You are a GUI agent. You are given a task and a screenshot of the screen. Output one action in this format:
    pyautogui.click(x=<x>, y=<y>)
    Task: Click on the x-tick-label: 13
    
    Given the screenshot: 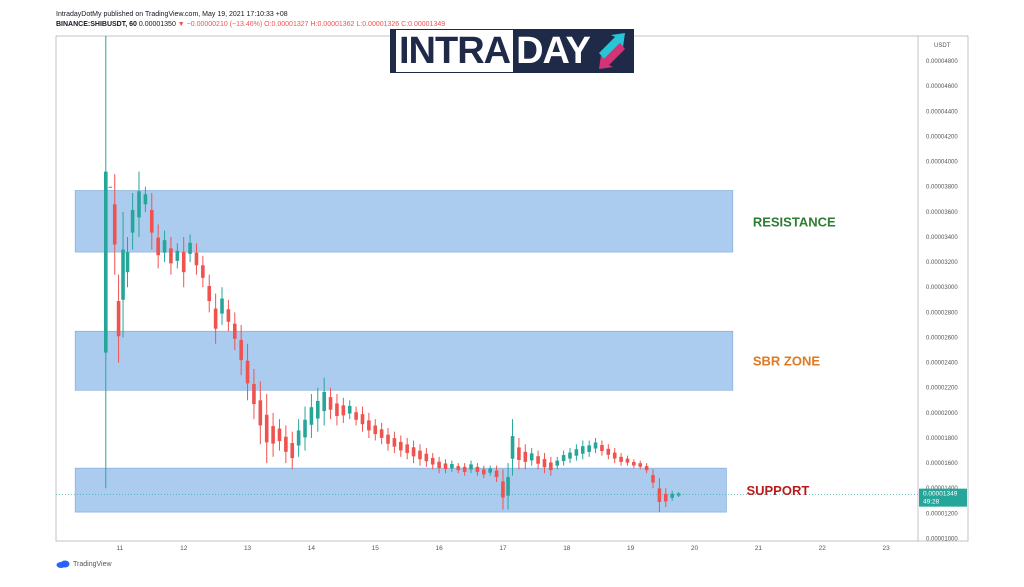 What is the action you would take?
    pyautogui.click(x=248, y=548)
    